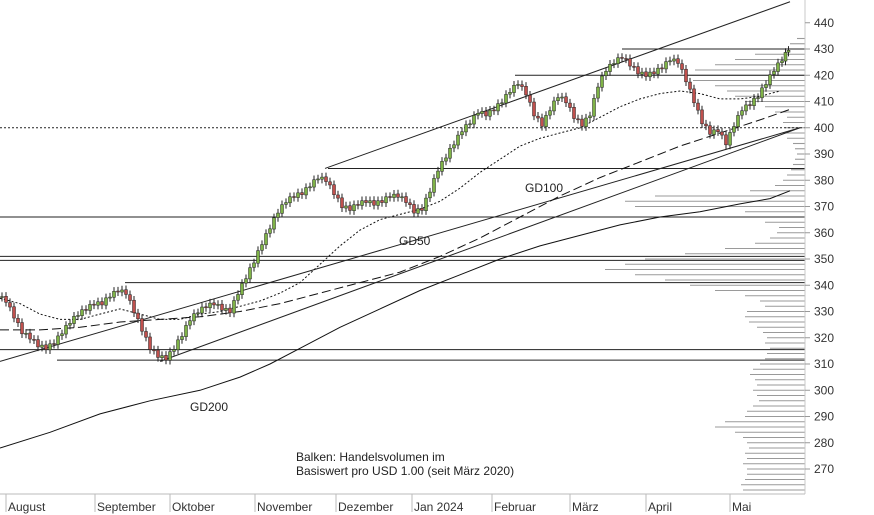 The height and width of the screenshot is (515, 874). I want to click on y-tick-label: 390, so click(824, 154).